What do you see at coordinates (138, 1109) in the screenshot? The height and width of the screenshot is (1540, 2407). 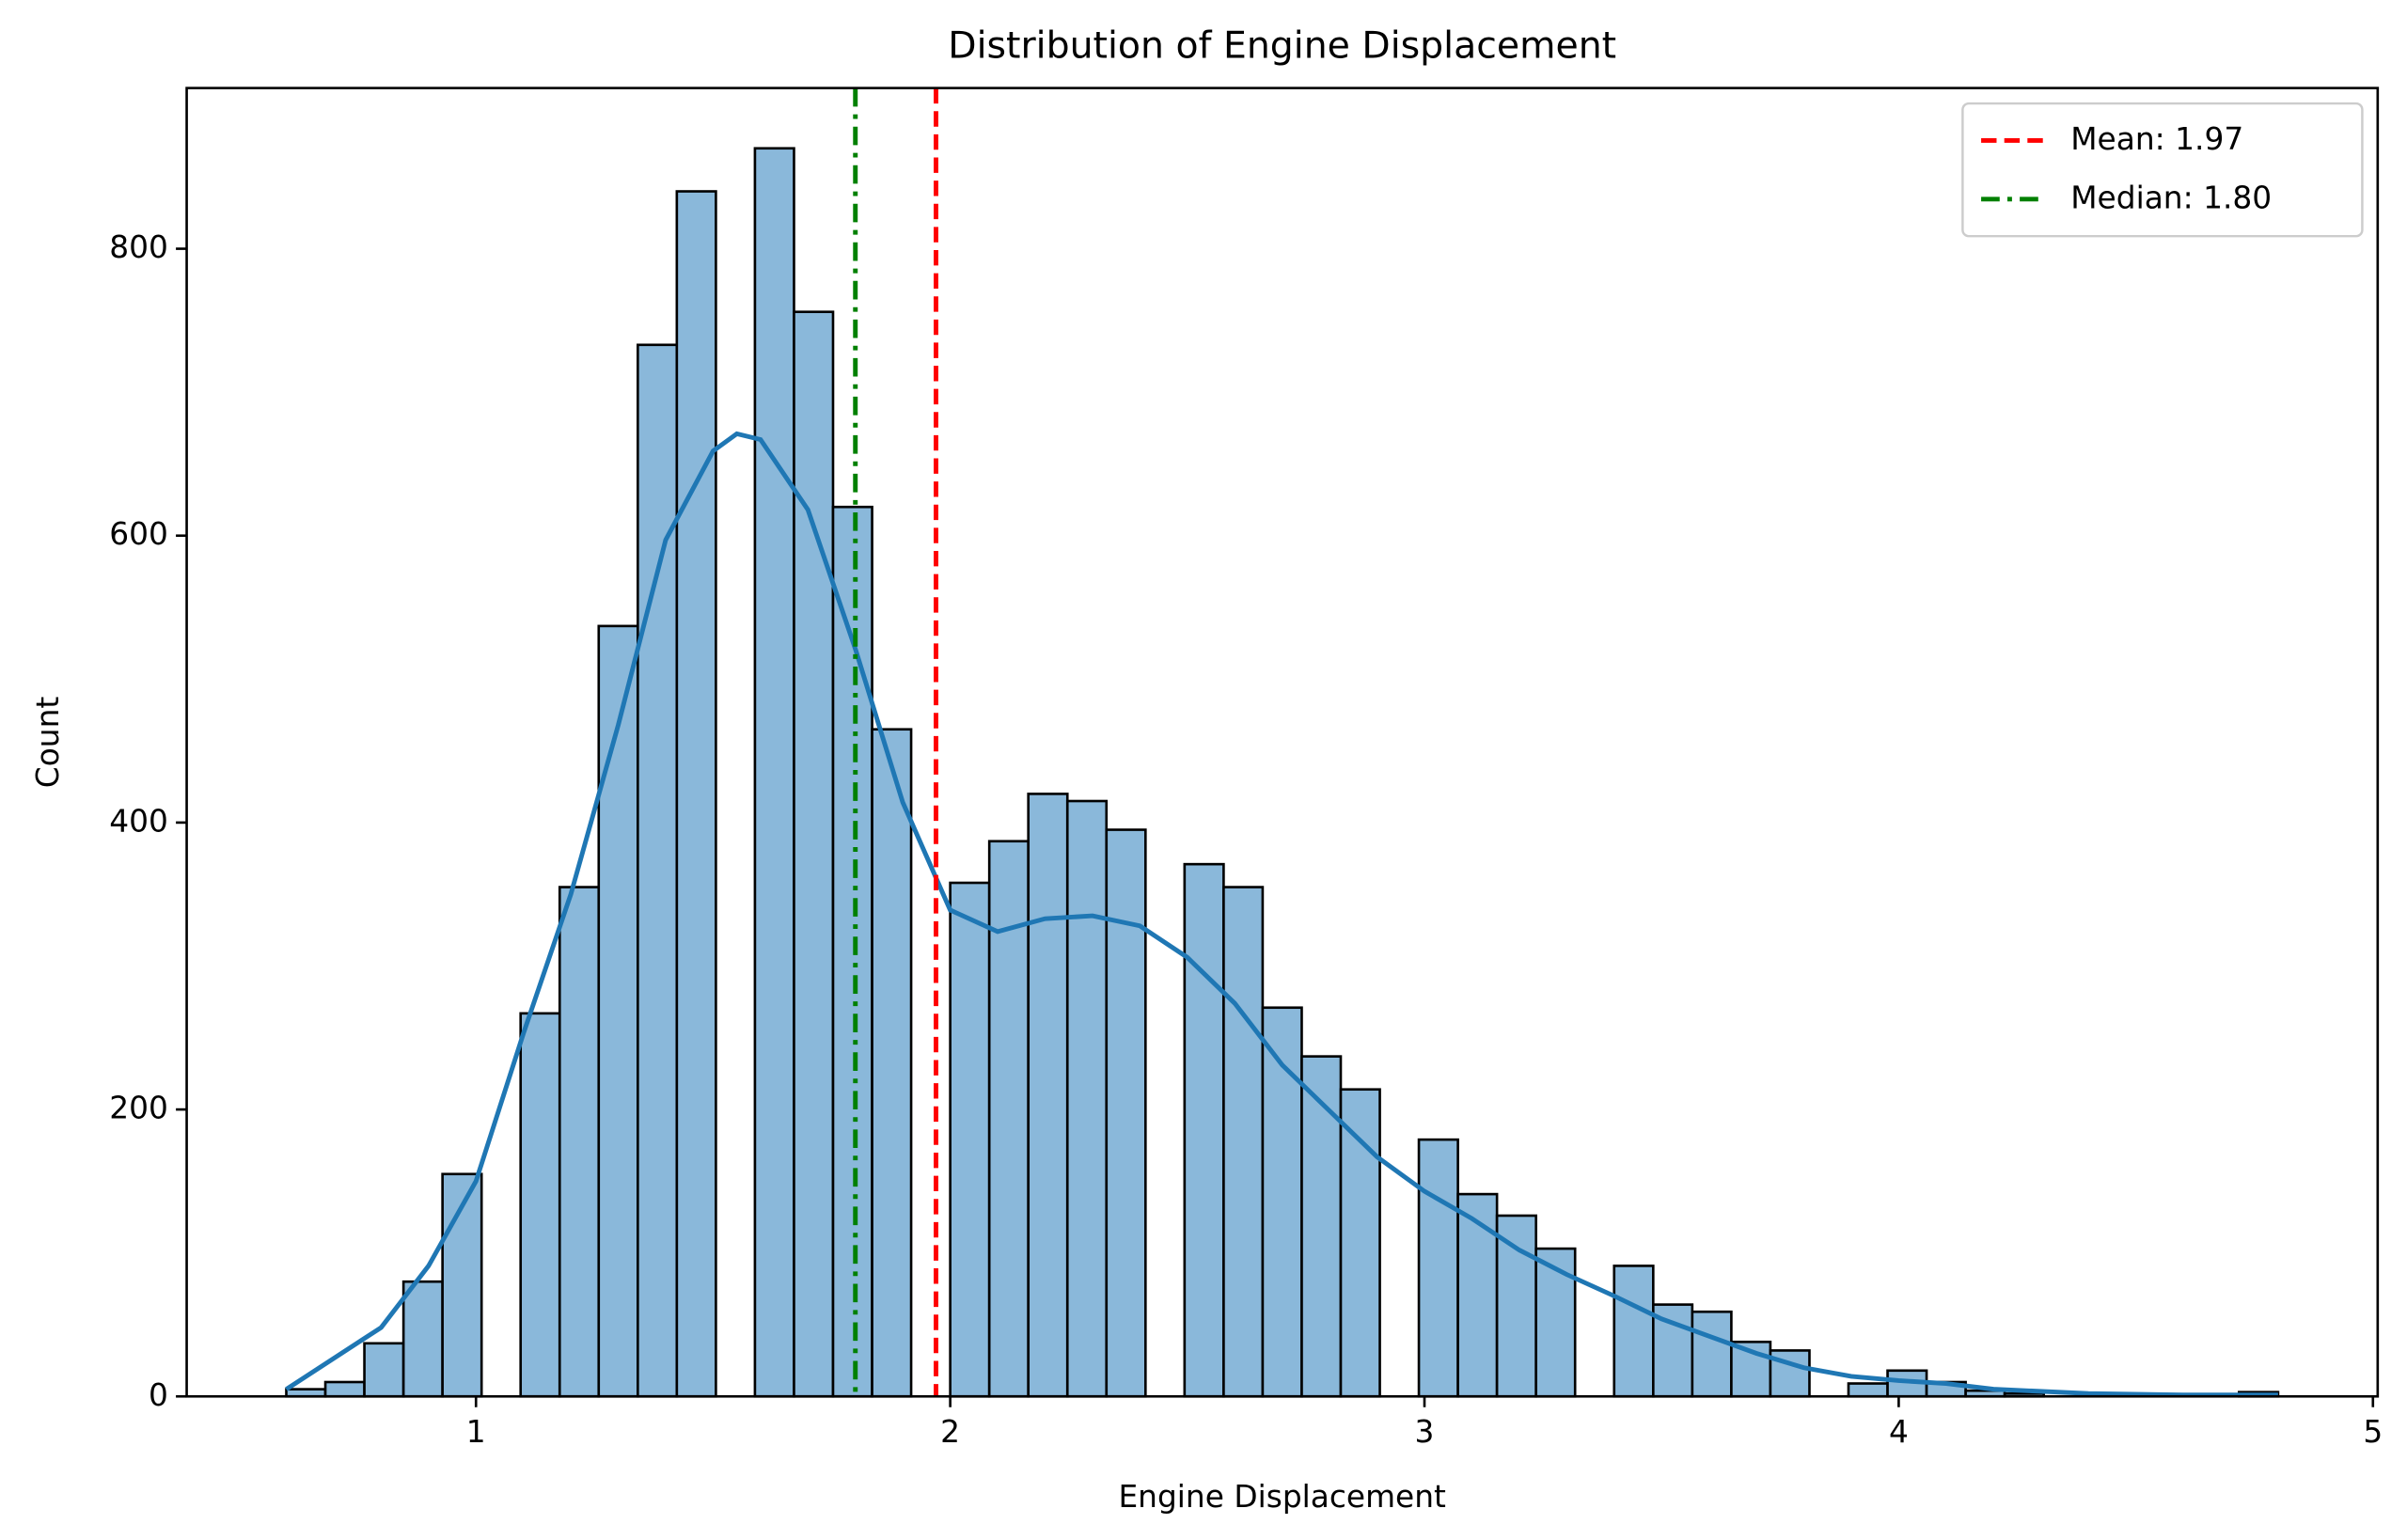 I see `y-tick-label: 200` at bounding box center [138, 1109].